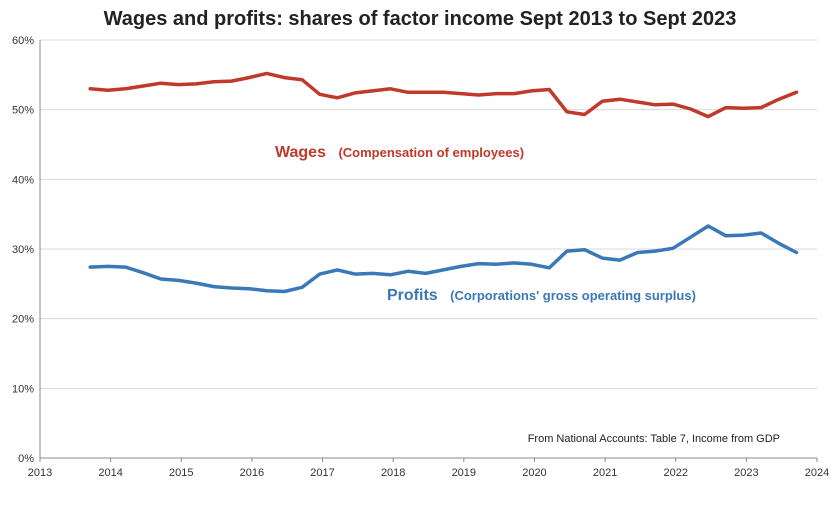 Image resolution: width=840 pixels, height=509 pixels. What do you see at coordinates (181, 473) in the screenshot?
I see `x-tick-label: 2015` at bounding box center [181, 473].